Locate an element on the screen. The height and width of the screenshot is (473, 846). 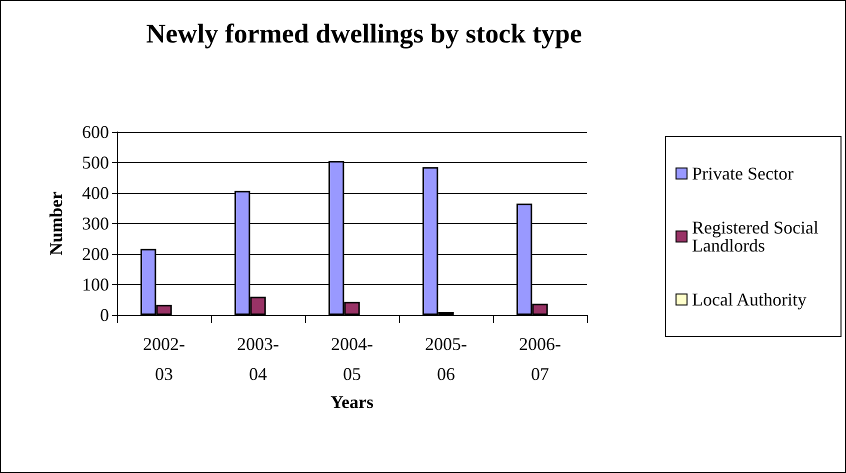
x-axis-title: Years is located at coordinates (352, 402).